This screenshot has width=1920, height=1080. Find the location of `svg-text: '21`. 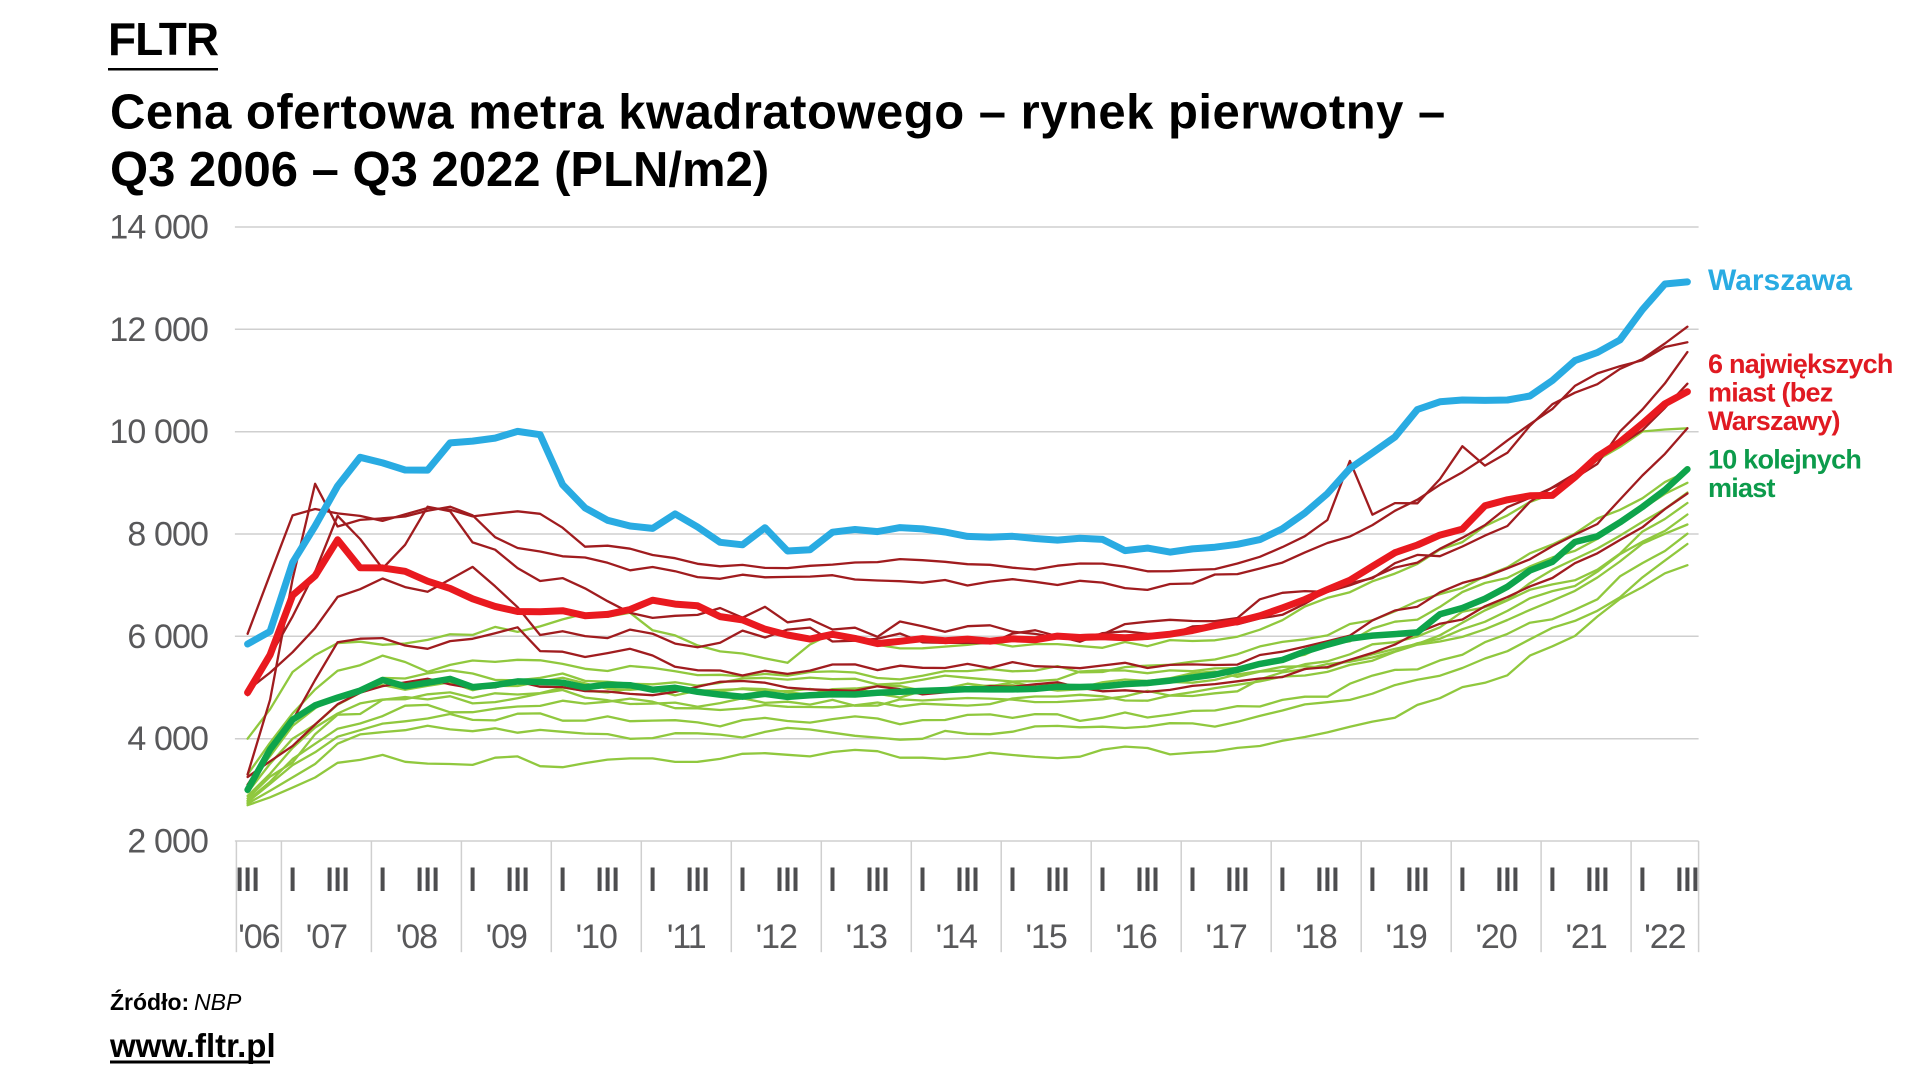

svg-text: '21 is located at coordinates (1585, 937).